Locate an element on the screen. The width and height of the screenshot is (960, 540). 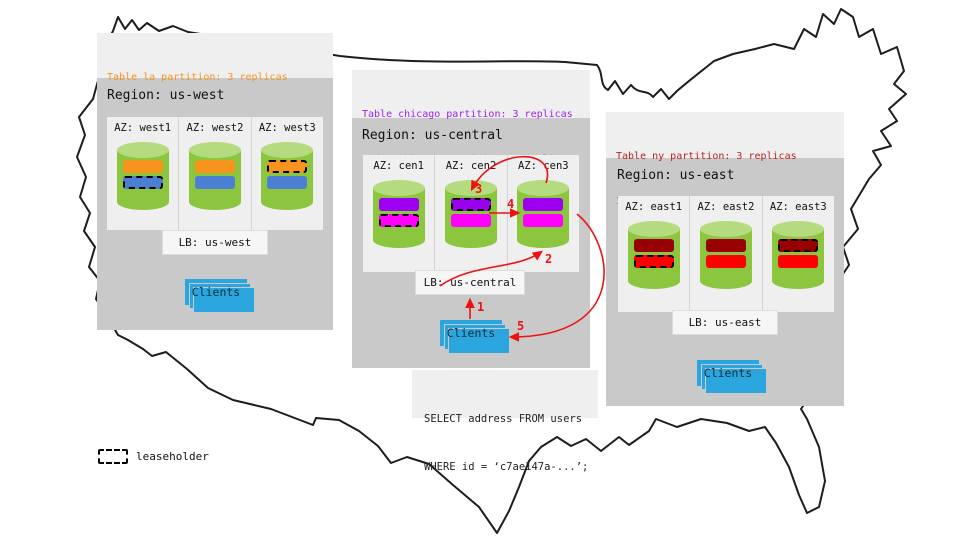
az-label: AZ: west2 is located at coordinates (215, 128).